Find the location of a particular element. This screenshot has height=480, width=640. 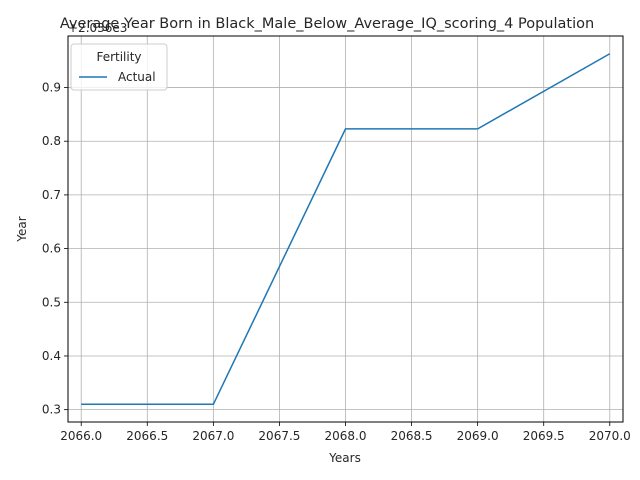

y-tick-label: 0.8 is located at coordinates (51, 141).